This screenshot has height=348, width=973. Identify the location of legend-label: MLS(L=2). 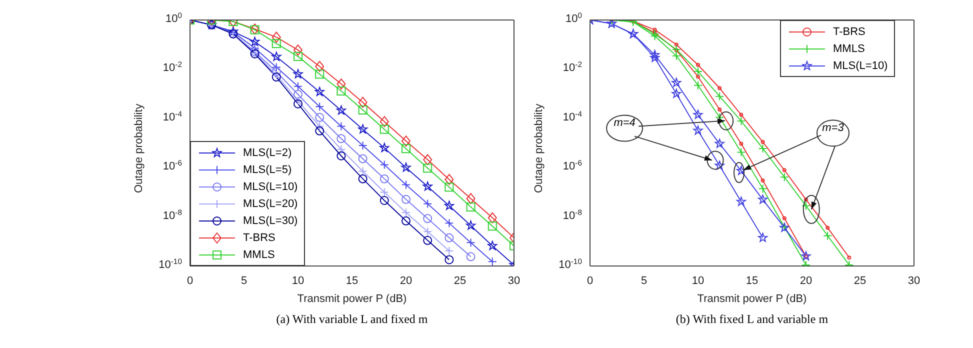
(267, 152).